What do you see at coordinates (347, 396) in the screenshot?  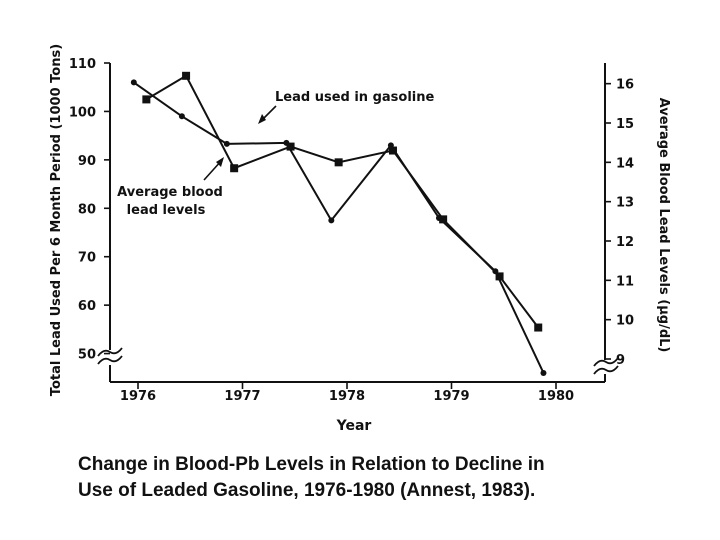 I see `x-tick-label: 1978` at bounding box center [347, 396].